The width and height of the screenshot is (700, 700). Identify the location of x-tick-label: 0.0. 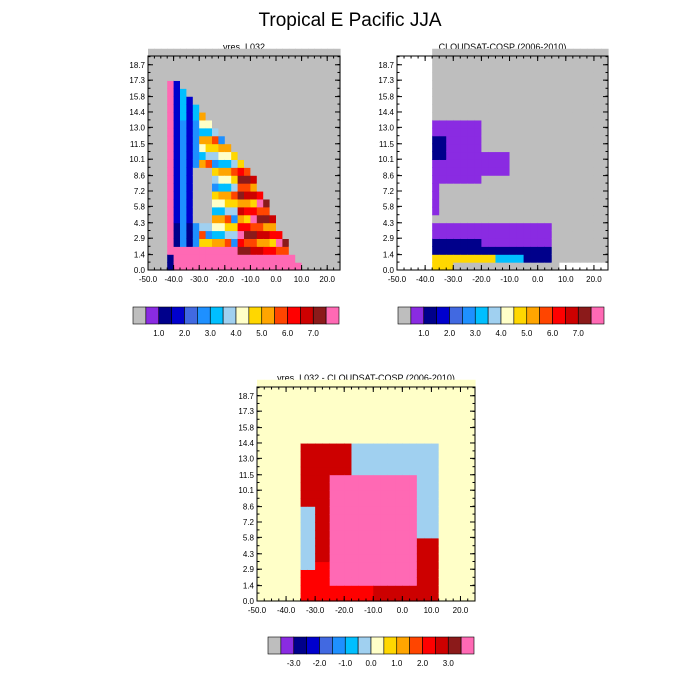
(276, 279).